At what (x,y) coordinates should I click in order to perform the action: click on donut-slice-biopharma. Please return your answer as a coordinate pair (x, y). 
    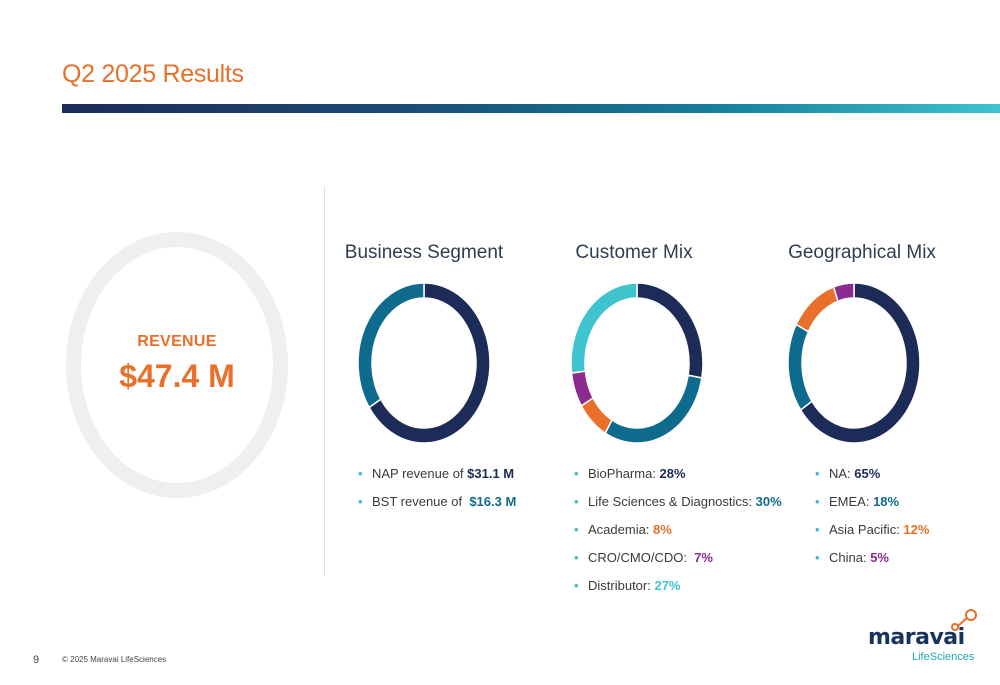
    Looking at the image, I should click on (669, 331).